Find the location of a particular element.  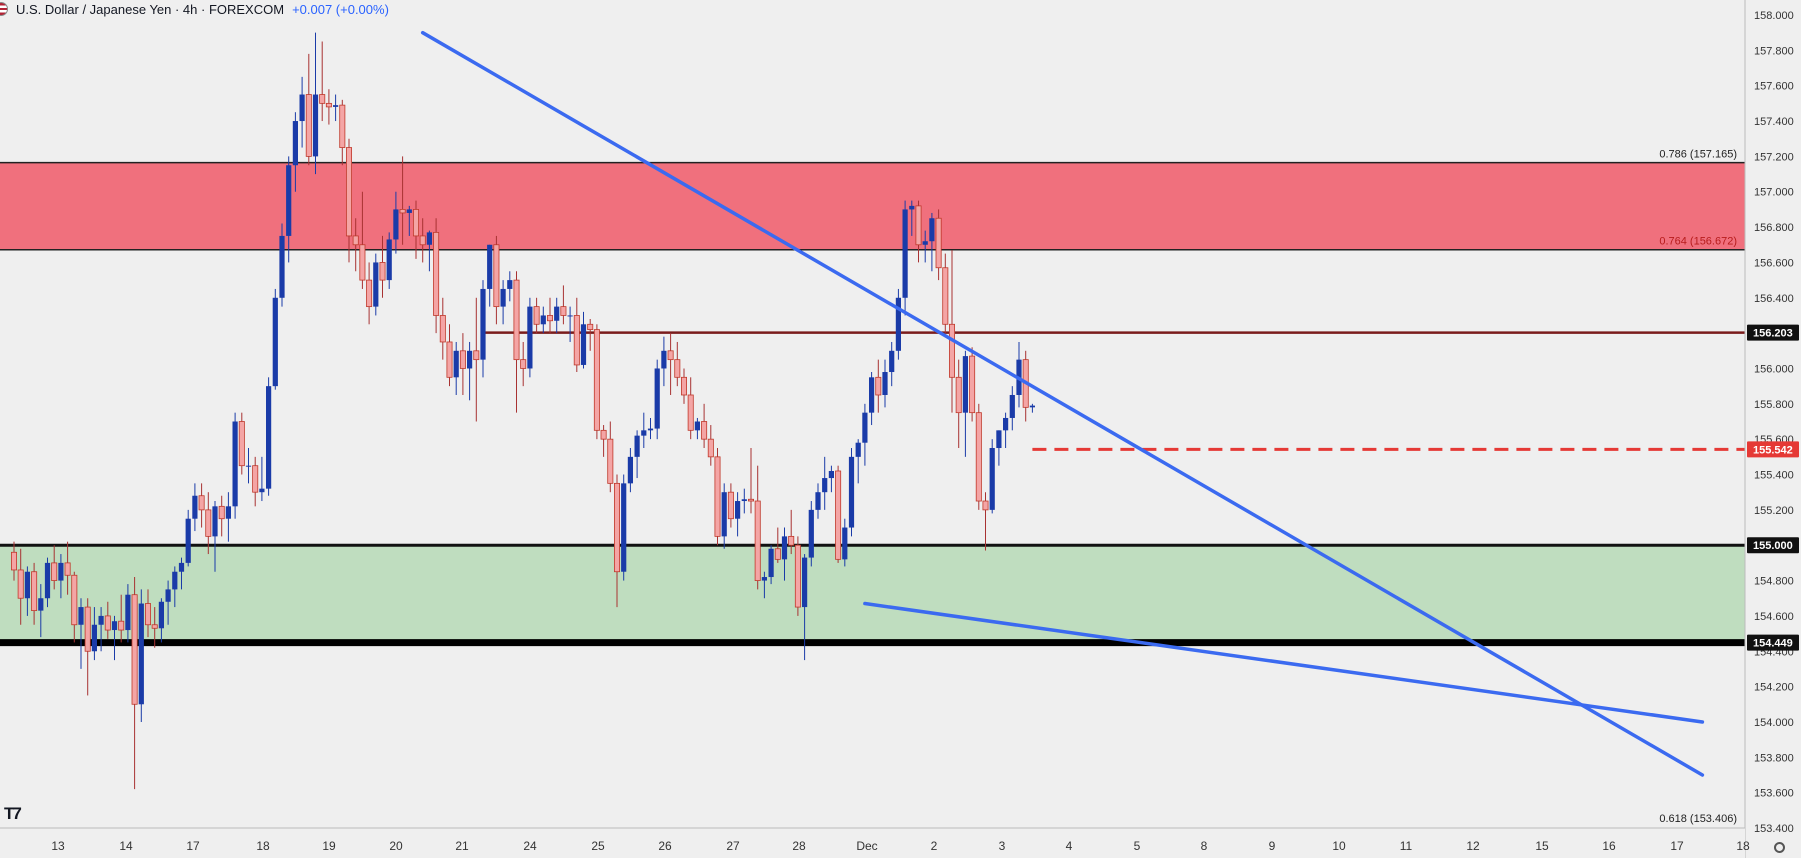

tradingview-logo-icon: T7 is located at coordinates (13, 813).